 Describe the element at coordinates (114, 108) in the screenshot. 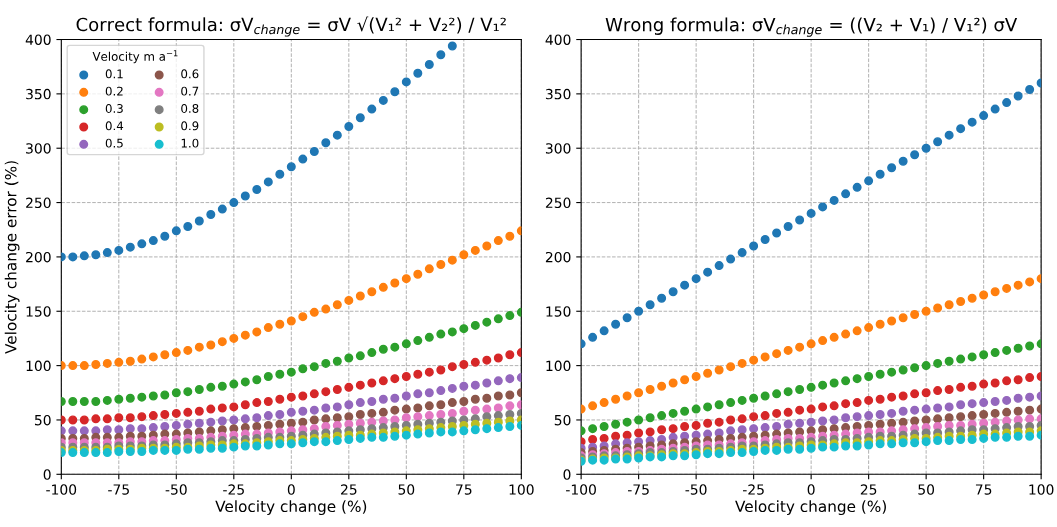

I see `legend-label: 0.3` at that location.